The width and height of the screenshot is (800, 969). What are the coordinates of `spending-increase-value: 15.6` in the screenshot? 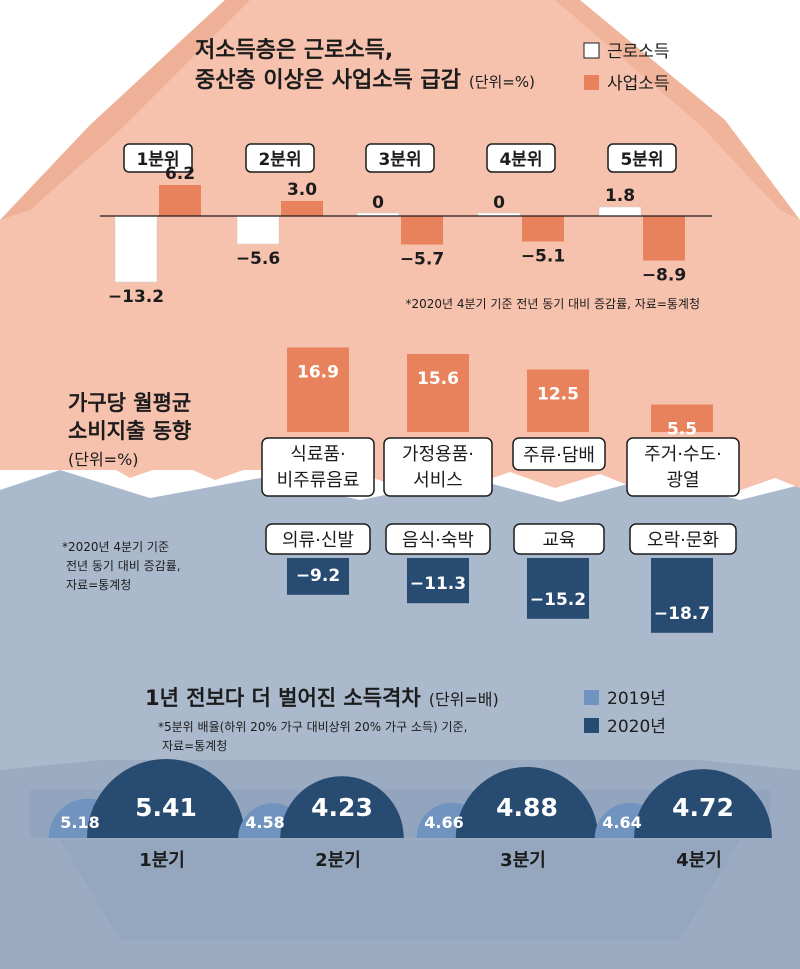 It's located at (438, 379).